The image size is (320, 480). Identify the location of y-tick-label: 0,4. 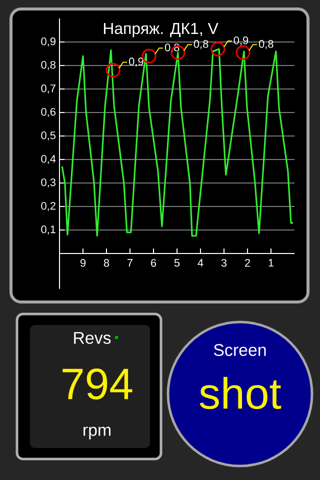
(48, 159).